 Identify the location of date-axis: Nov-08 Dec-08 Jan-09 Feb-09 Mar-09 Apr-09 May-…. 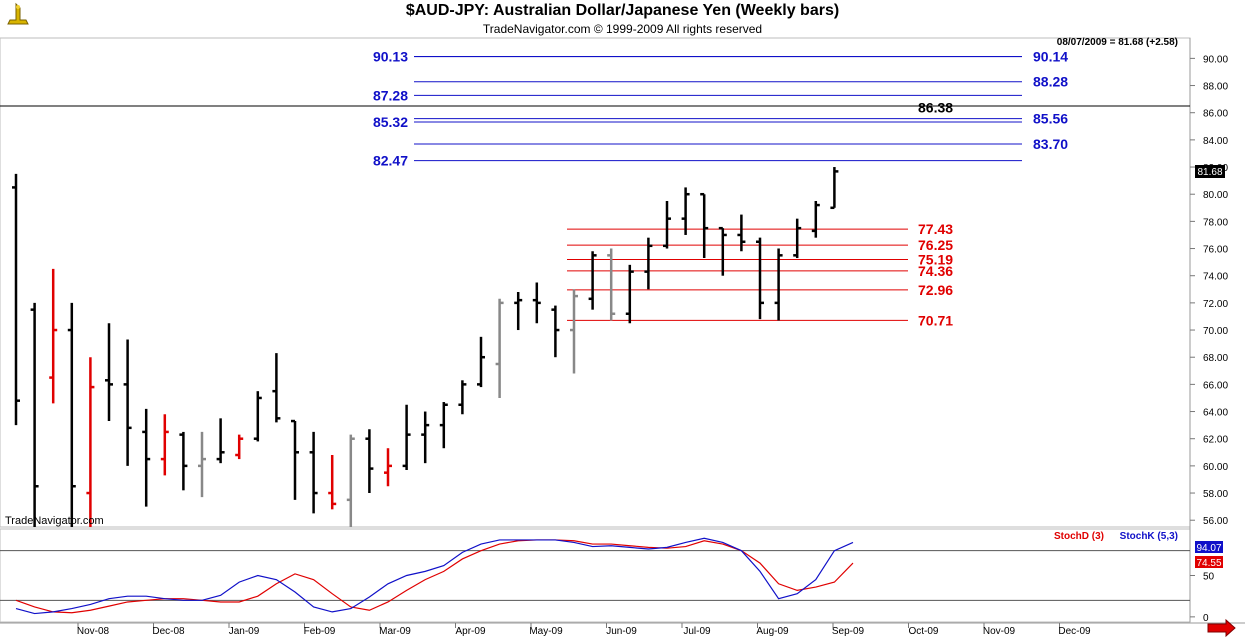
(584, 630).